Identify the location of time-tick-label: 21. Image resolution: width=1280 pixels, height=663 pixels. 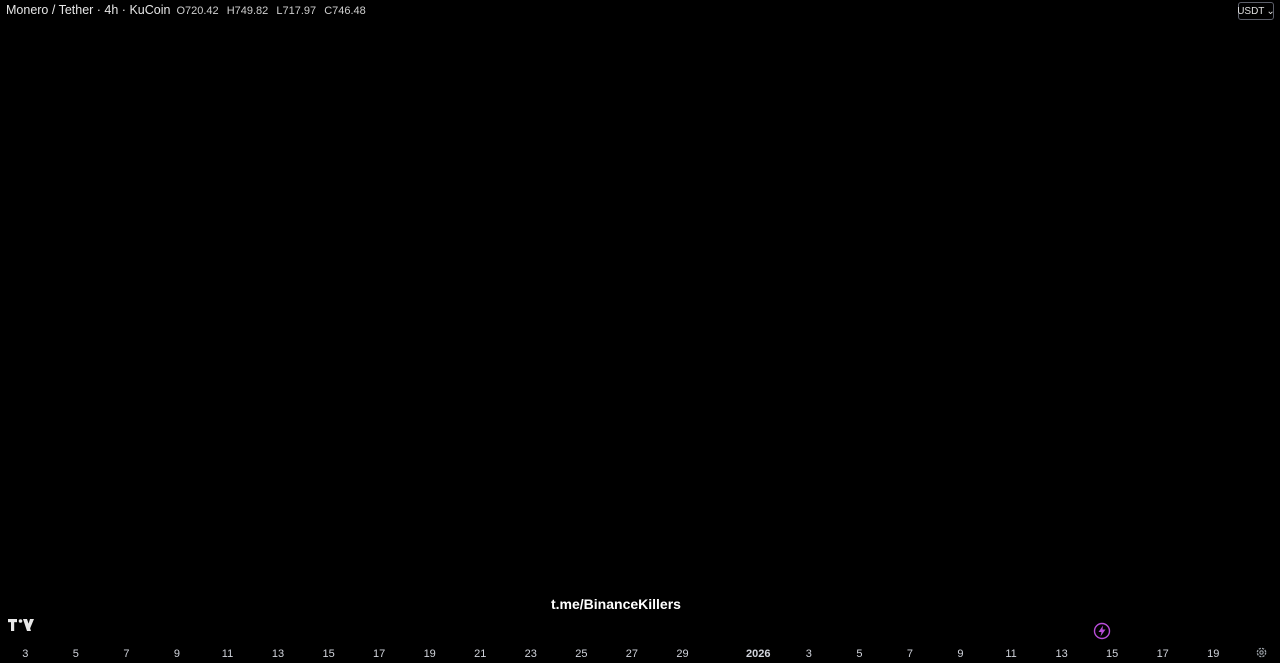
(480, 654).